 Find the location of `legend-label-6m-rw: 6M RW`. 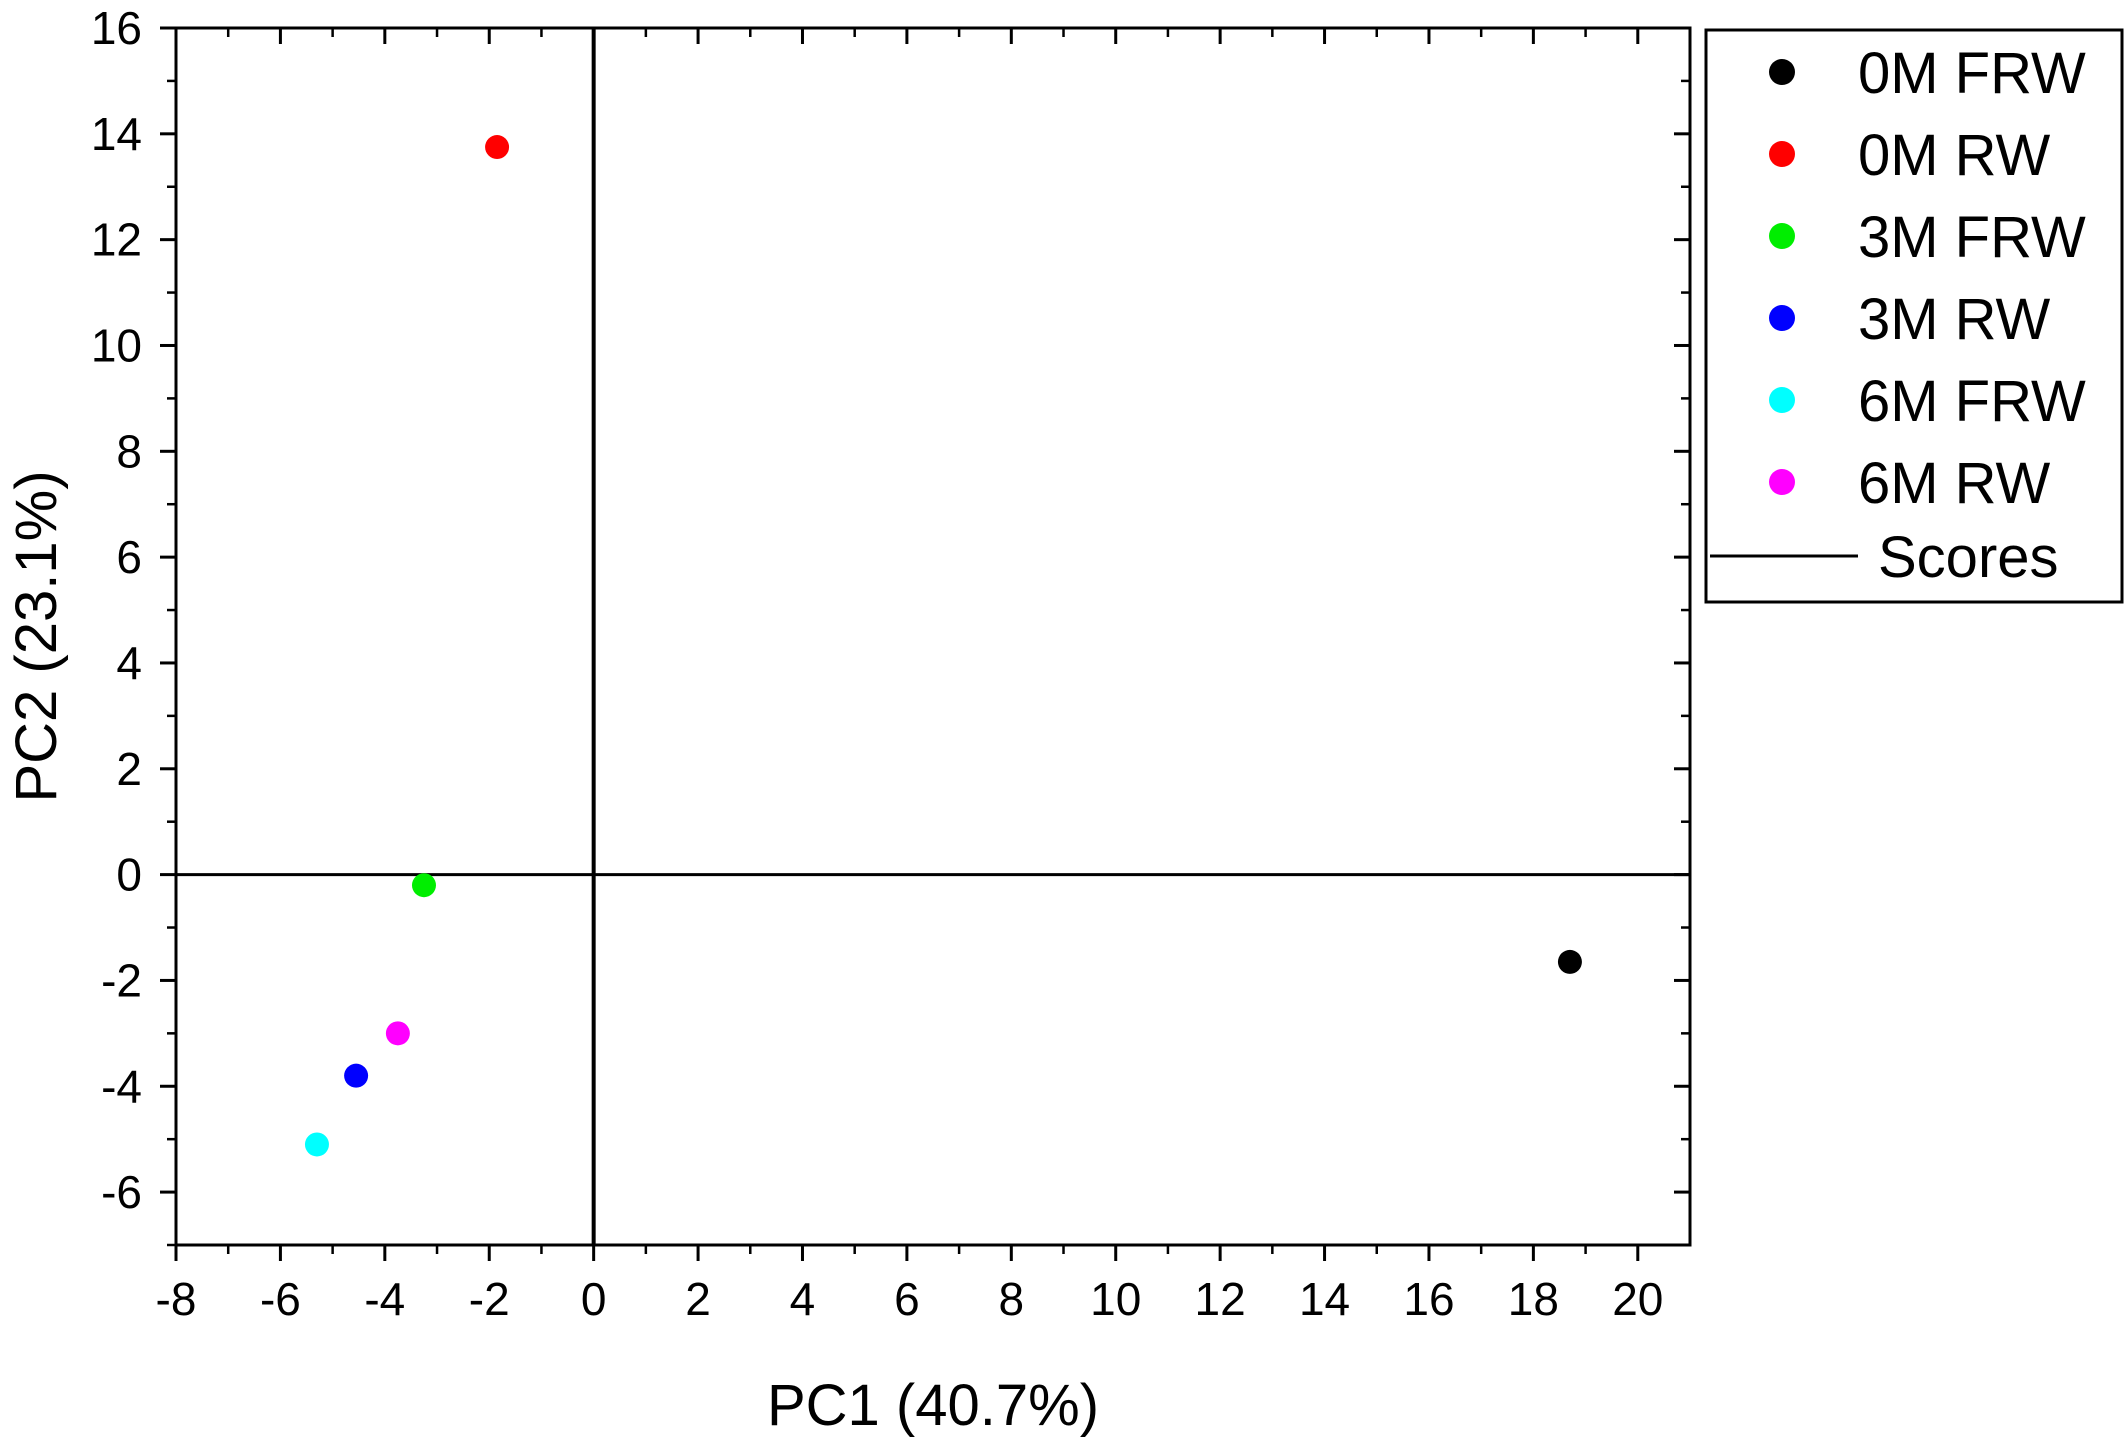

legend-label-6m-rw: 6M RW is located at coordinates (1954, 483).